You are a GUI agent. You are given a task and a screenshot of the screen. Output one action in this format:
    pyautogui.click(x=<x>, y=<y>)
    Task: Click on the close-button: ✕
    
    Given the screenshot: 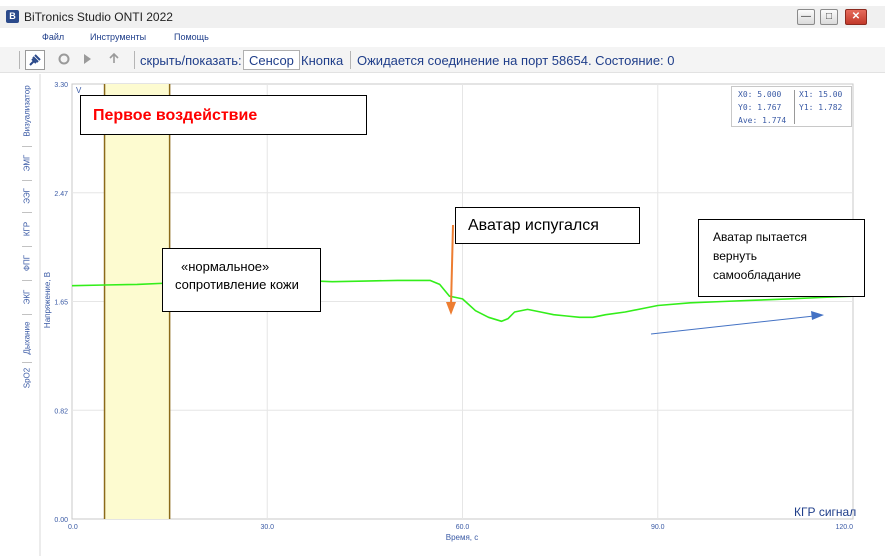 What is the action you would take?
    pyautogui.click(x=856, y=17)
    